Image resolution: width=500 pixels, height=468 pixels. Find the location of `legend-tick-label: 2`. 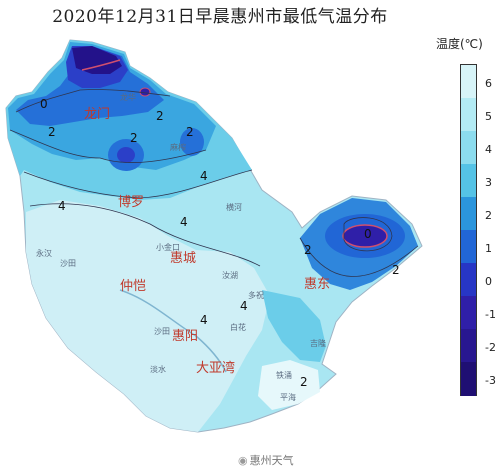

legend-tick-label: 2 is located at coordinates (488, 215).